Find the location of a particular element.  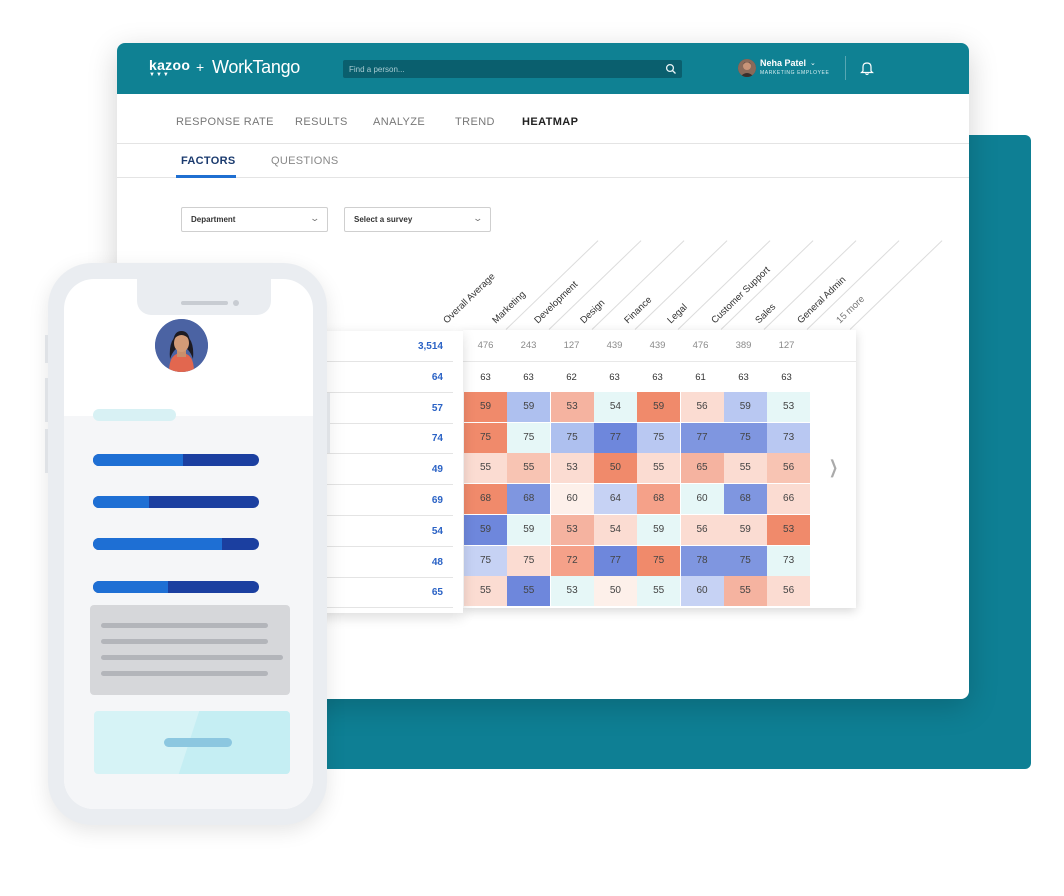

overall-total-row: 3,514 is located at coordinates (383, 346).